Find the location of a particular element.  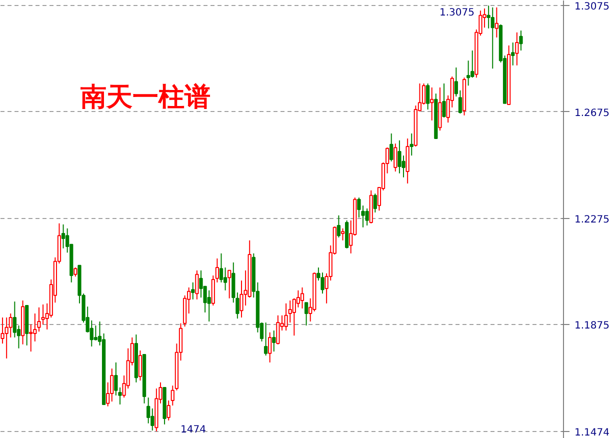

y-tick-label: 1.2275 is located at coordinates (592, 220).